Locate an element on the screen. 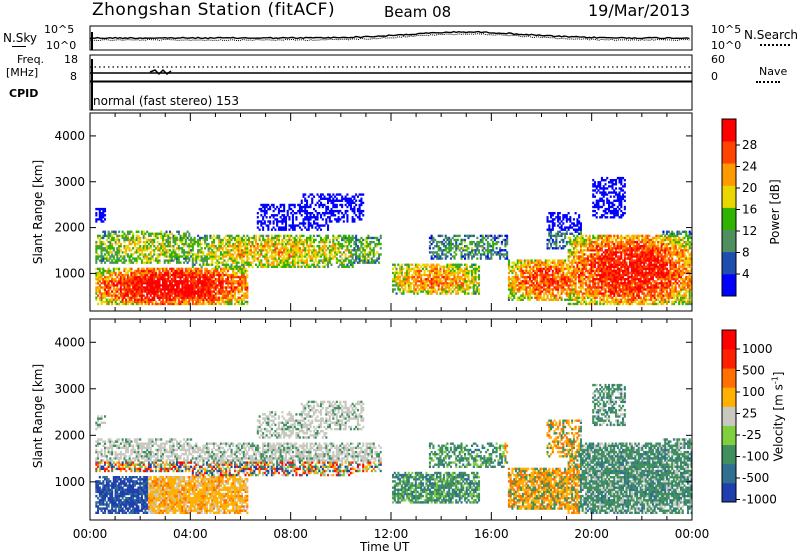 This screenshot has width=800, height=554. nsky-tick-bottom: 10^0 is located at coordinates (61, 45).